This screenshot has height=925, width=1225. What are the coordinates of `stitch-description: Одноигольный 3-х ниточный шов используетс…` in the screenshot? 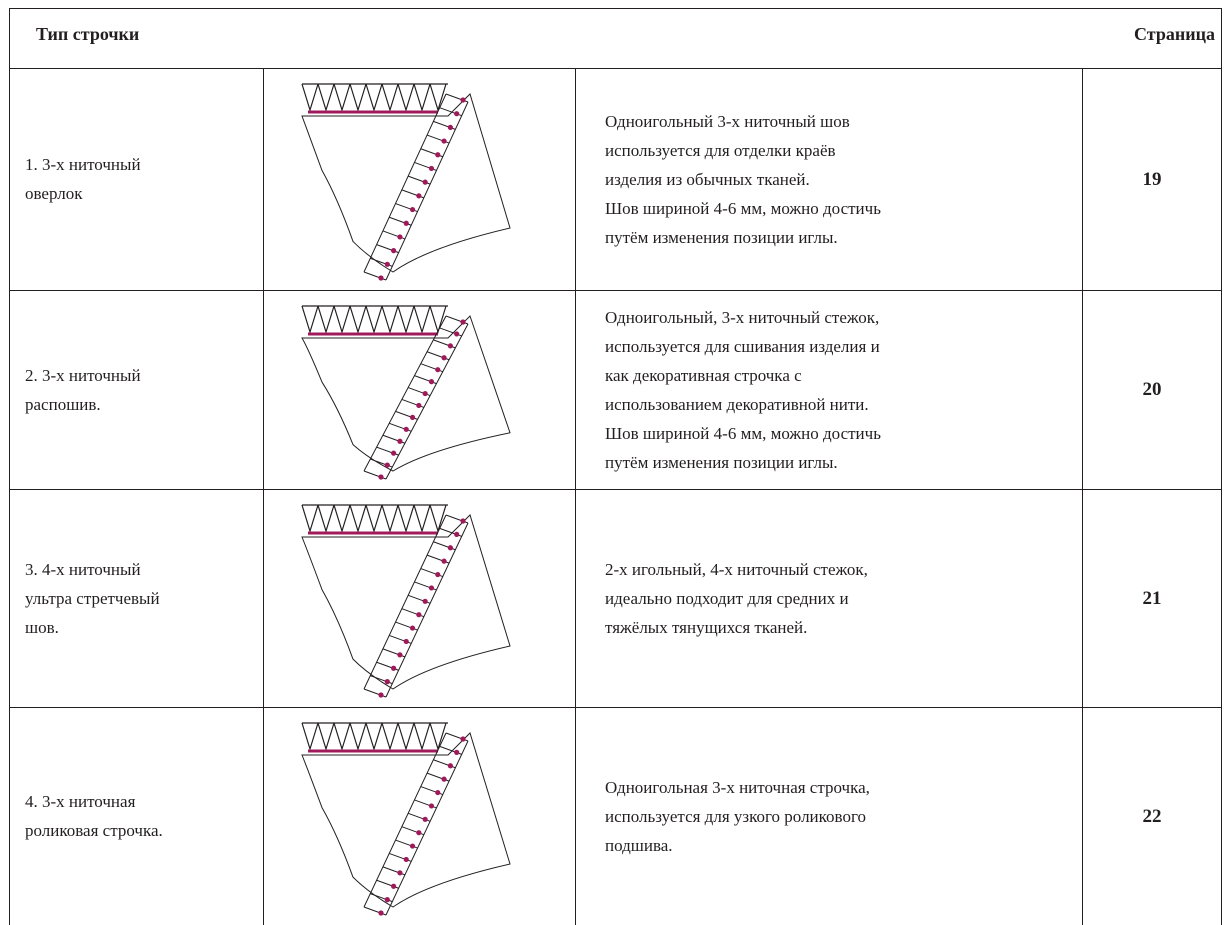 It's located at (835, 179).